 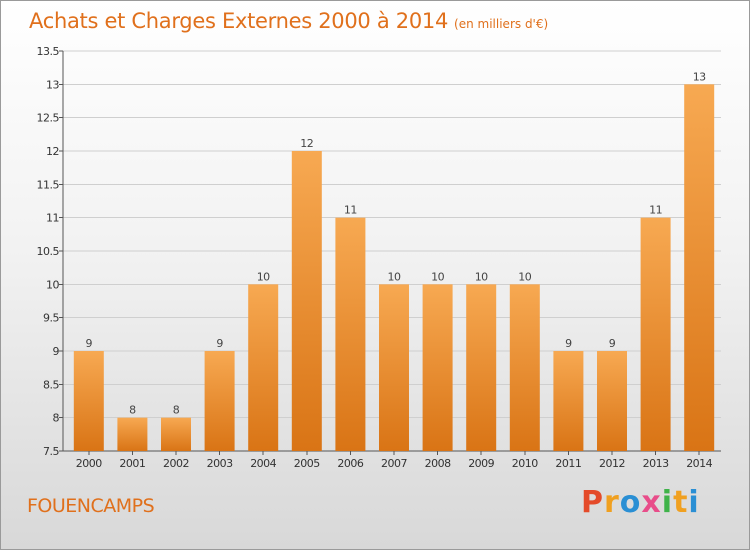 I want to click on location-name: FOUENCAMPS, so click(x=91, y=506).